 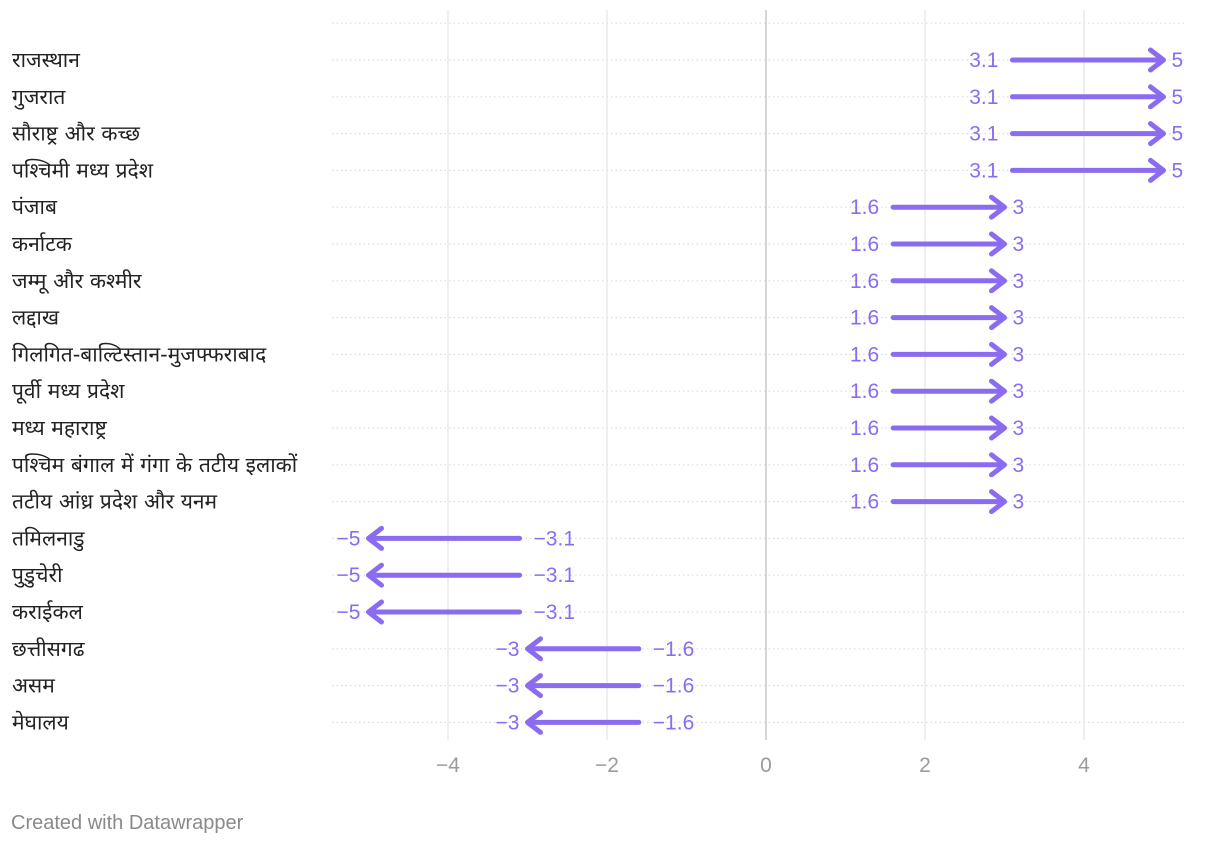 What do you see at coordinates (39, 97) in the screenshot?
I see `row-label: गुजरात` at bounding box center [39, 97].